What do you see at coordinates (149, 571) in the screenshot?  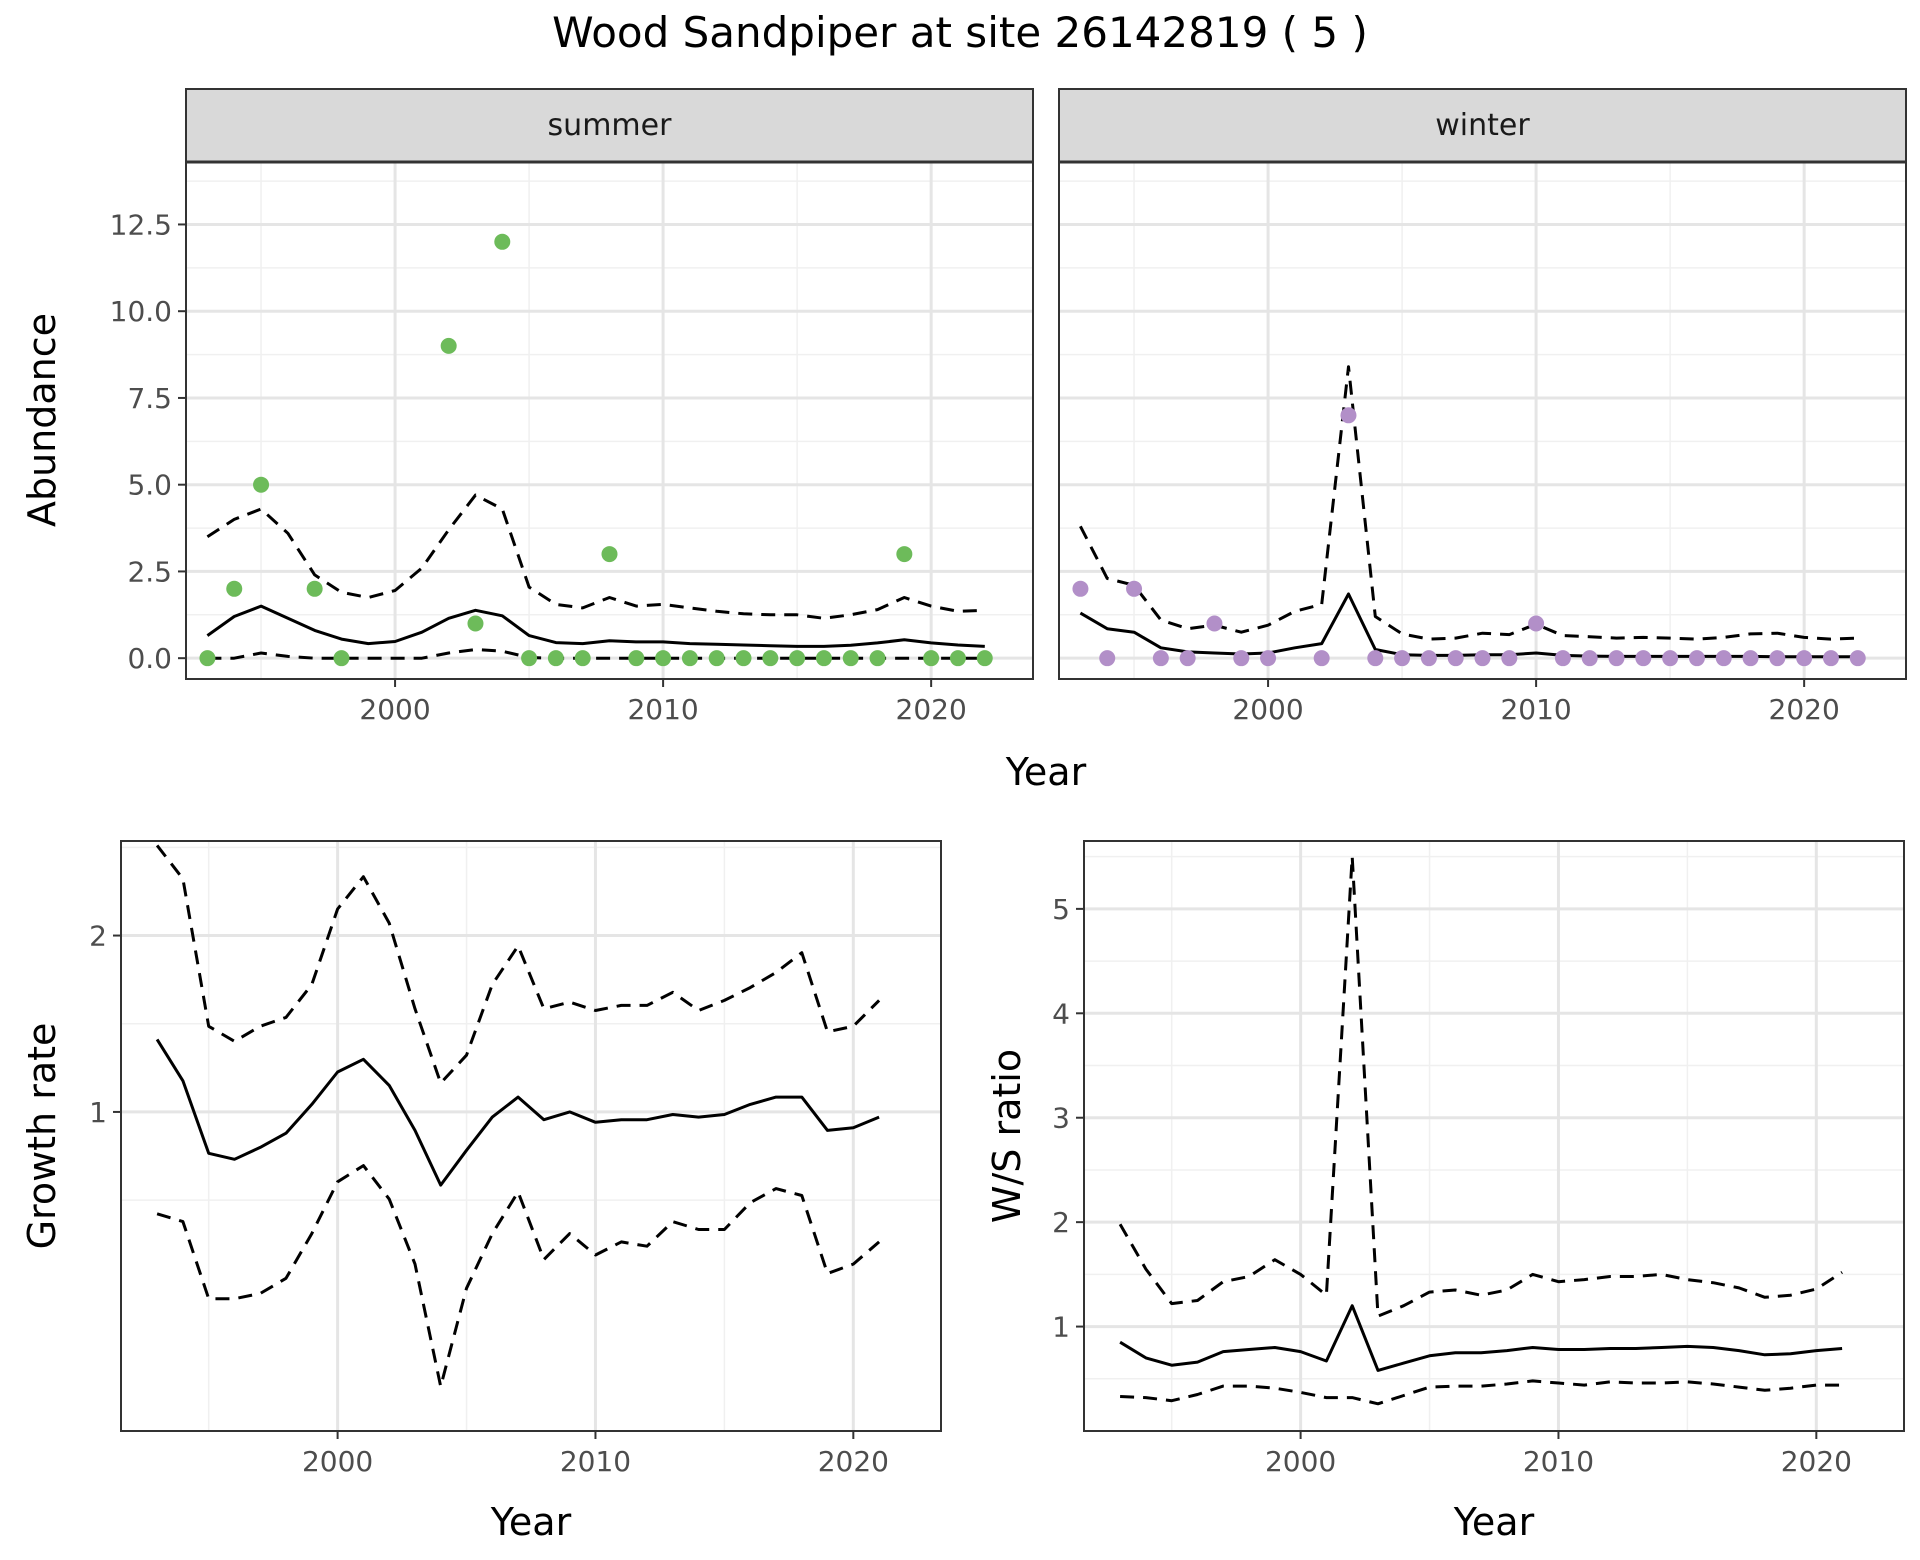 I see `y-tick-label: 2.5` at bounding box center [149, 571].